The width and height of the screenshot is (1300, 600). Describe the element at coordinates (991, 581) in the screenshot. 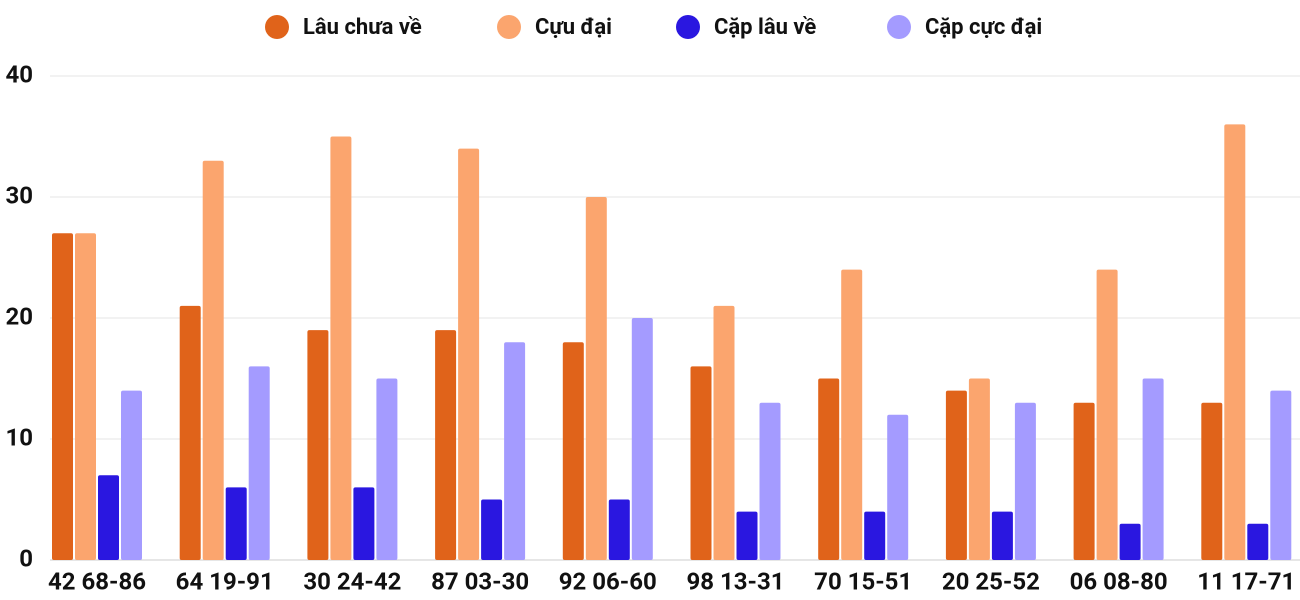

I see `x-tick-label: 20 25-52` at that location.